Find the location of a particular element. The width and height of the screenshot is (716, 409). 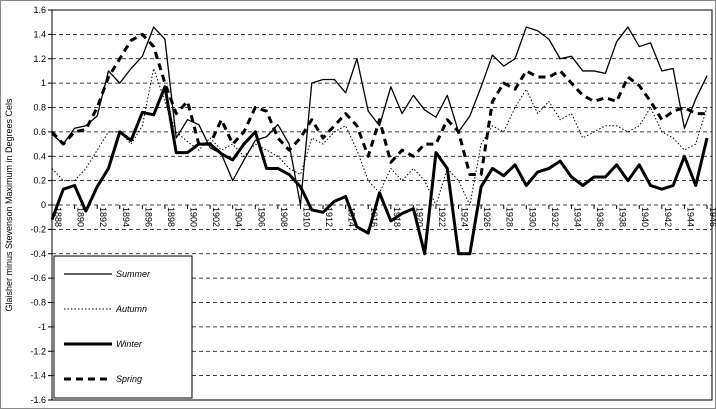

y-tick-label: 0.8 is located at coordinates (39, 108).